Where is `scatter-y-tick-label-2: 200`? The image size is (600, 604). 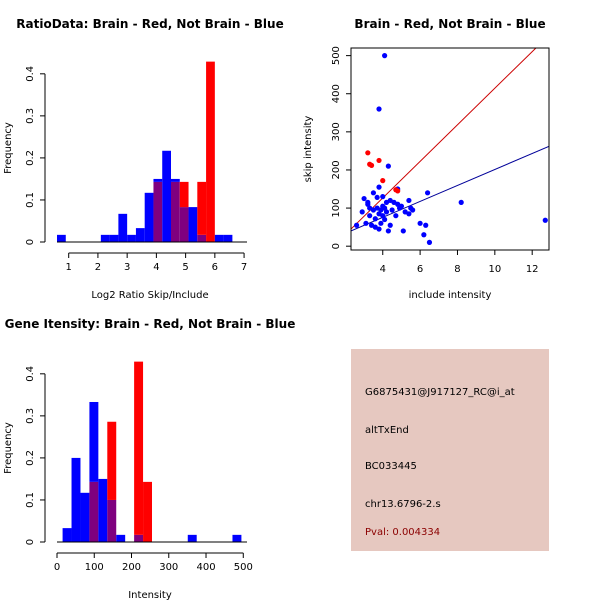
scatter-y-tick-label-2: 200 is located at coordinates (336, 169).